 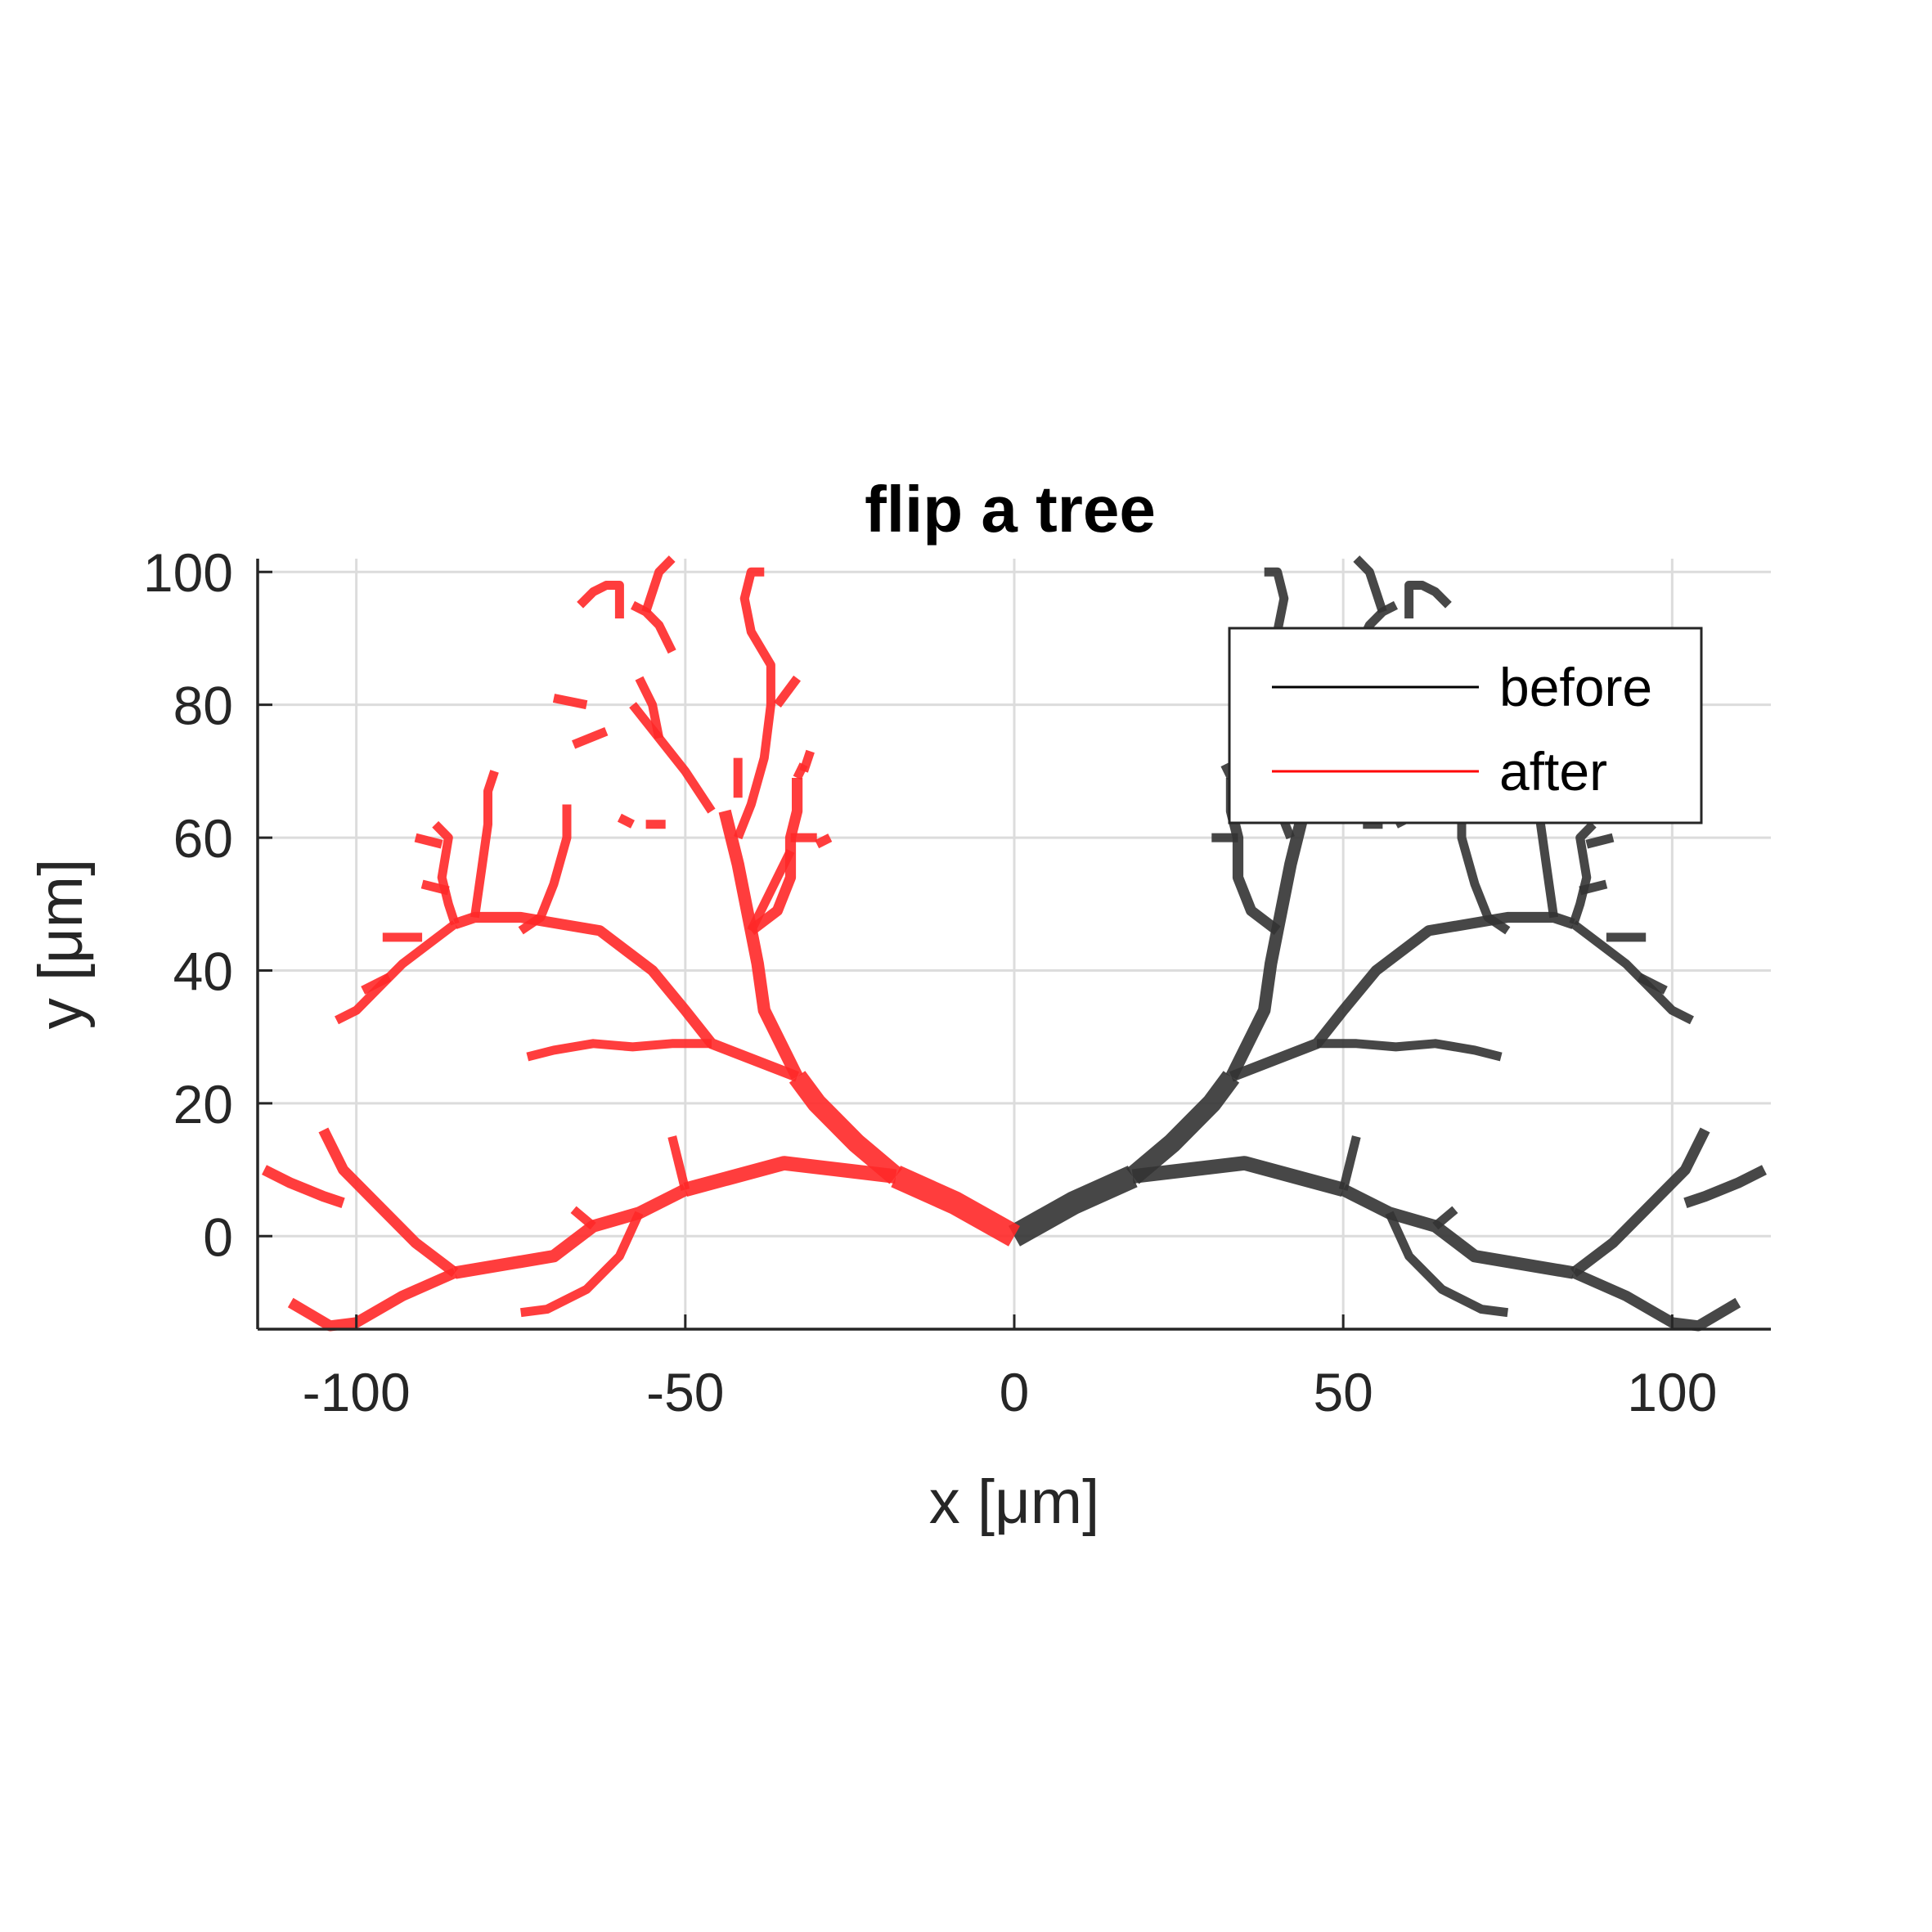 I want to click on legend-label-before: before, so click(x=1575, y=687).